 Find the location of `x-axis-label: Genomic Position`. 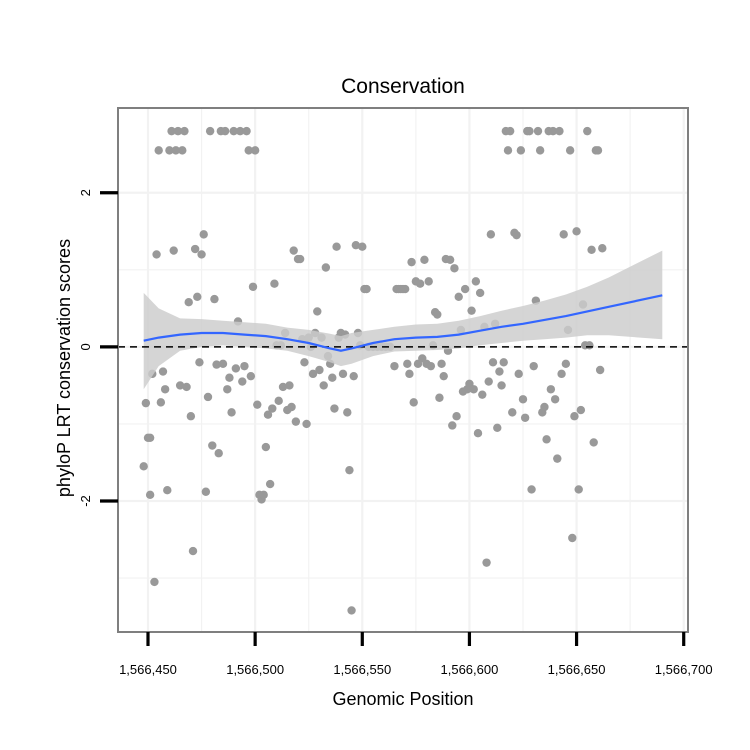

x-axis-label: Genomic Position is located at coordinates (402, 699).